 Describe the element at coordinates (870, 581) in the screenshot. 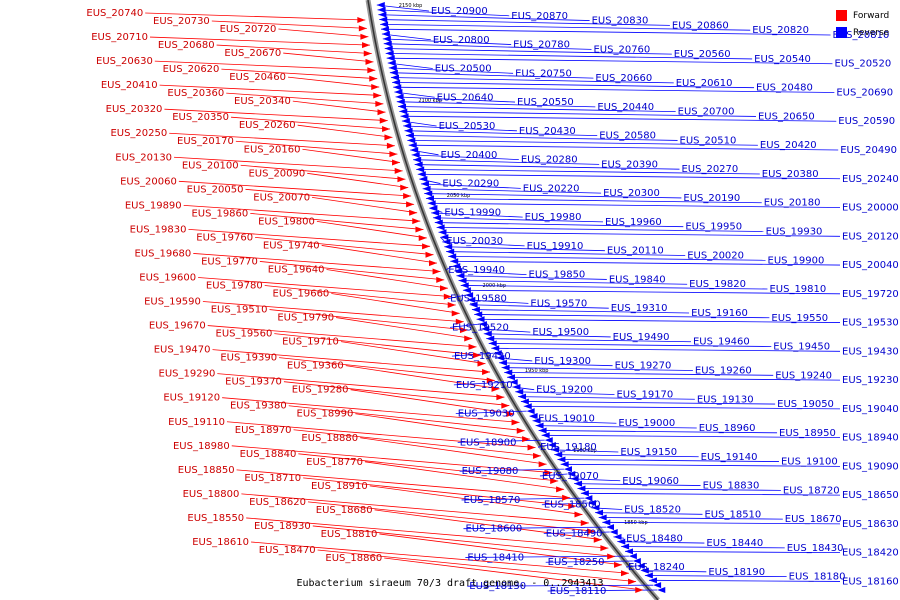

I see `reverse-gene-label: EUS_18160` at that location.